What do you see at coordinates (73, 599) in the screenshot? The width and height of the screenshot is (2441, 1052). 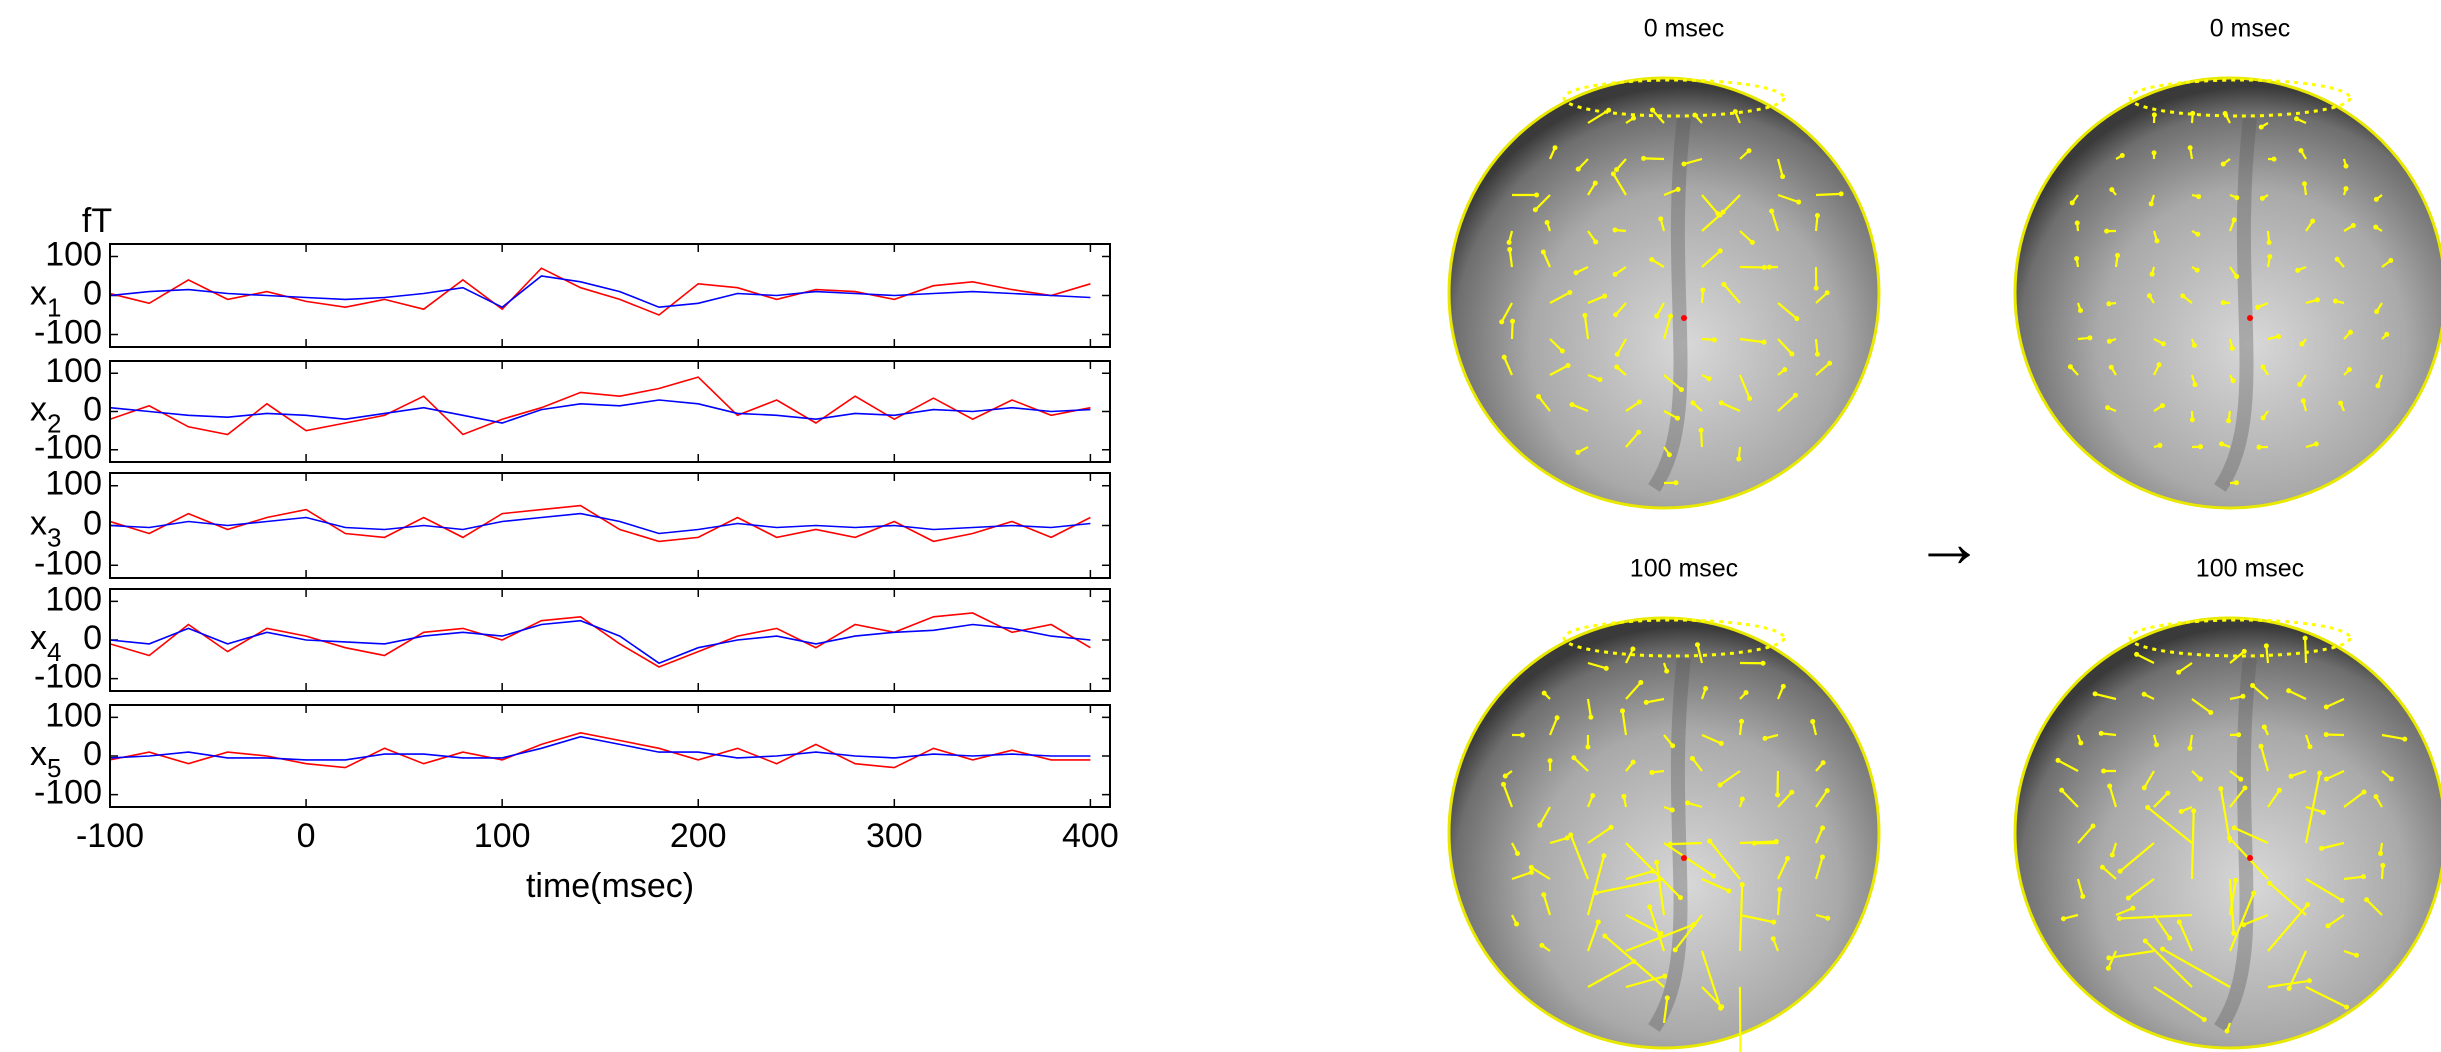 I see `y-tick-label: 100` at bounding box center [73, 599].